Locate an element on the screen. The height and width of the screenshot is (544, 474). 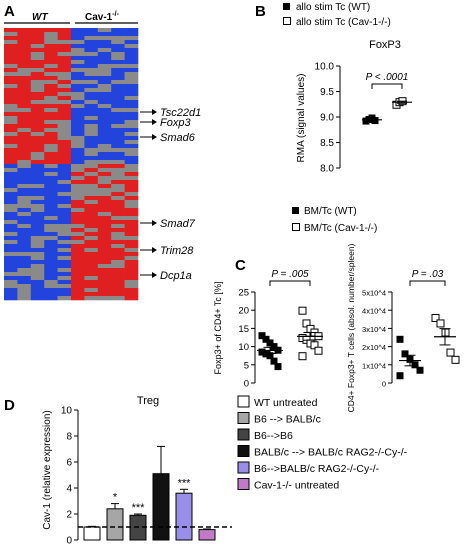
bar is located at coordinates (207, 535).